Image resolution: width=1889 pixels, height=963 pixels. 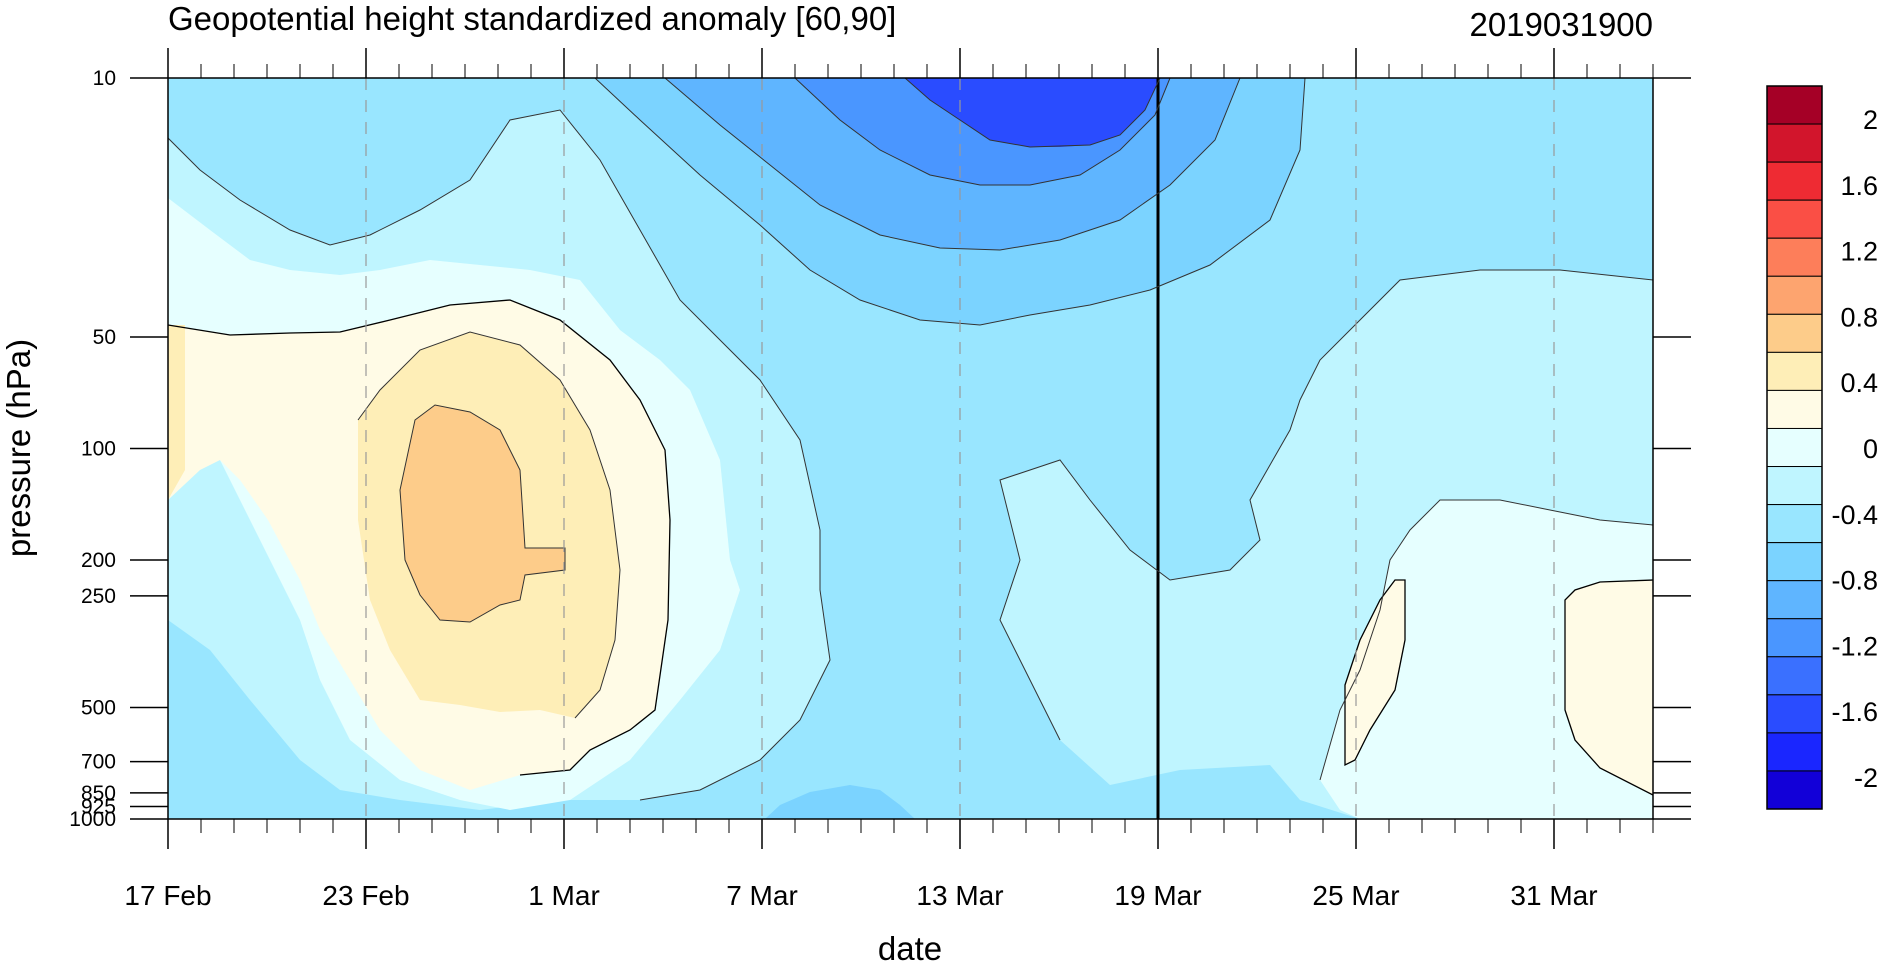 What do you see at coordinates (564, 895) in the screenshot?
I see `x-tick-label: 1 Mar` at bounding box center [564, 895].